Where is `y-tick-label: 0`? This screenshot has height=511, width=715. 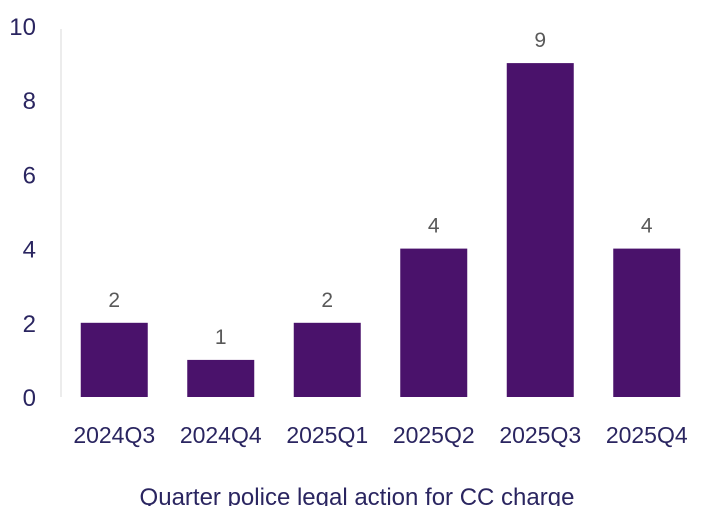
y-tick-label: 0 is located at coordinates (29, 398).